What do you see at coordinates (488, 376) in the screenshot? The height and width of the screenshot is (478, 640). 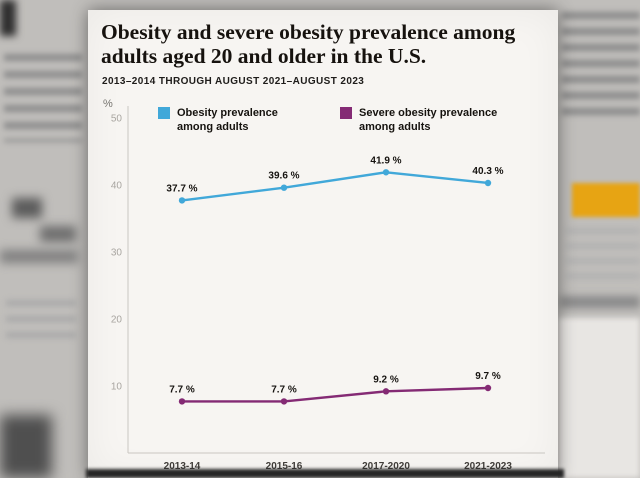 I see `data-point-label: 9.7 %` at bounding box center [488, 376].